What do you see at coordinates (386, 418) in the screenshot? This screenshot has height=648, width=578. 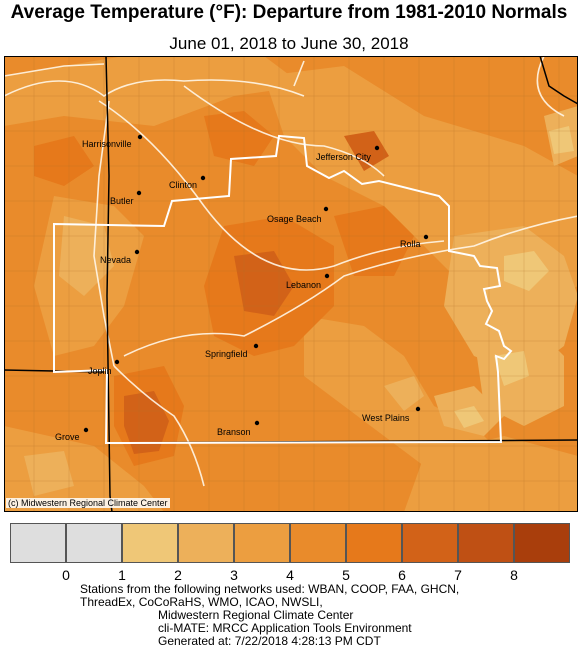 I see `svg-text: West Plains` at bounding box center [386, 418].